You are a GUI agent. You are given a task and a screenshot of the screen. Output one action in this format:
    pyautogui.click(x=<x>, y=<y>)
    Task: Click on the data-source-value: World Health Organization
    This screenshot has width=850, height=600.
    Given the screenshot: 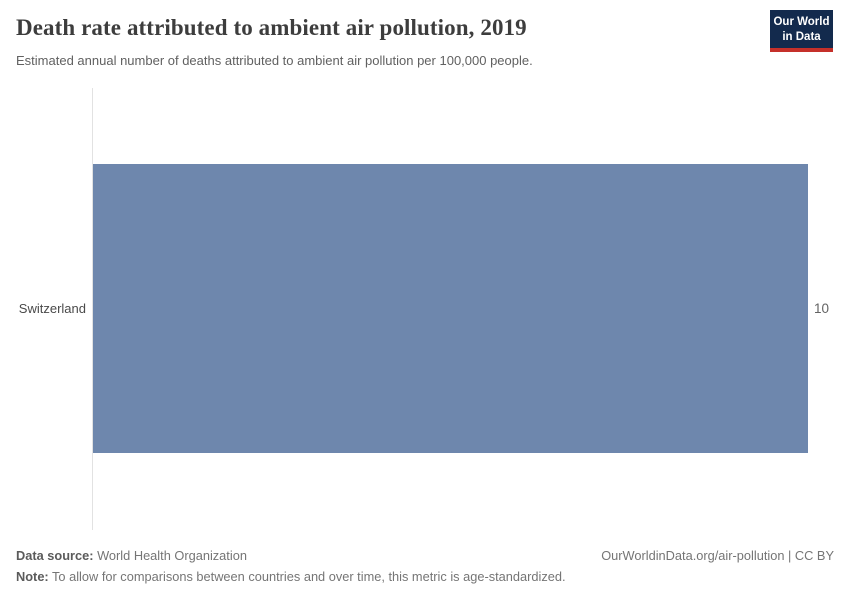 What is the action you would take?
    pyautogui.click(x=170, y=555)
    